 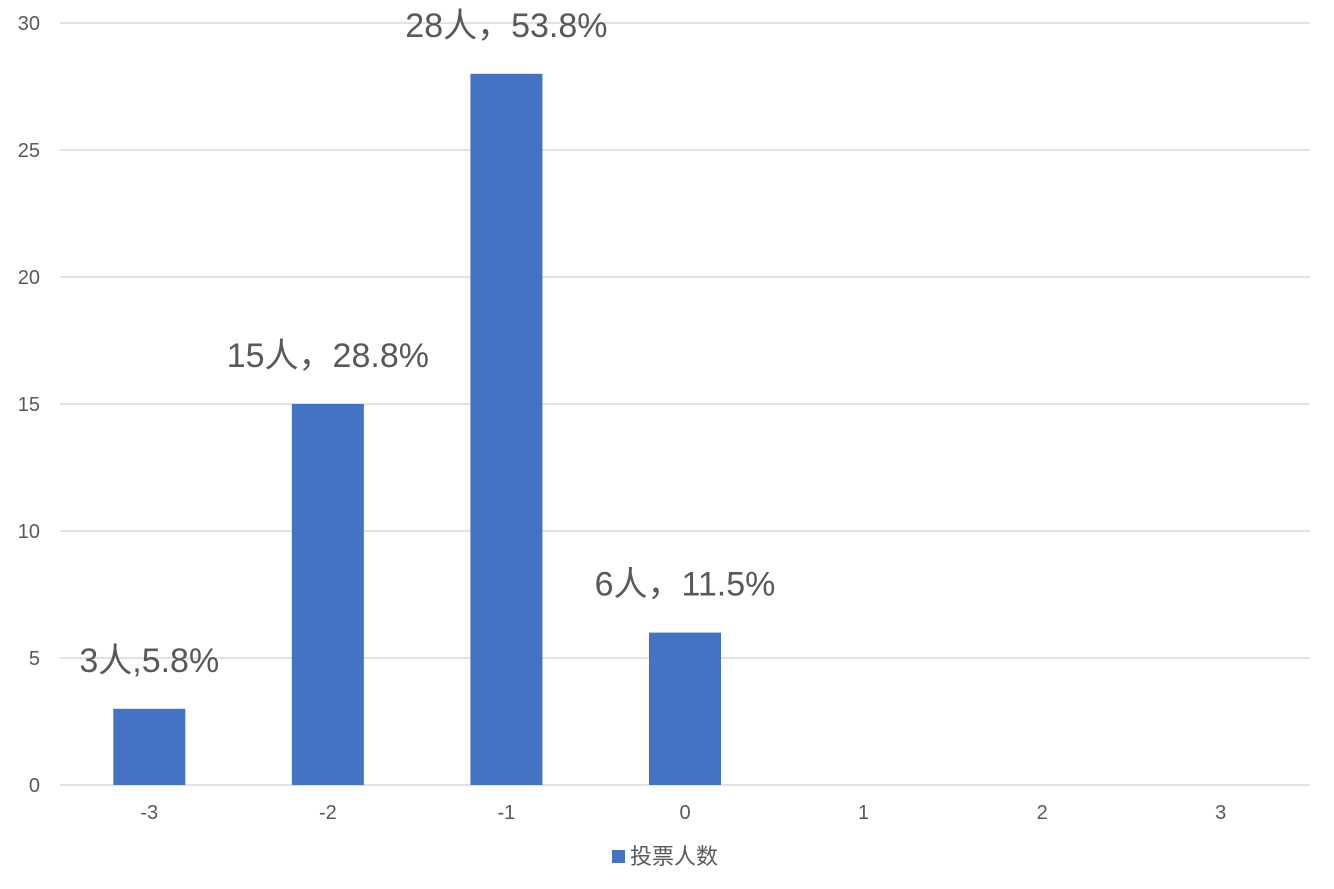 What do you see at coordinates (507, 813) in the screenshot?
I see `x-tick-label: -1` at bounding box center [507, 813].